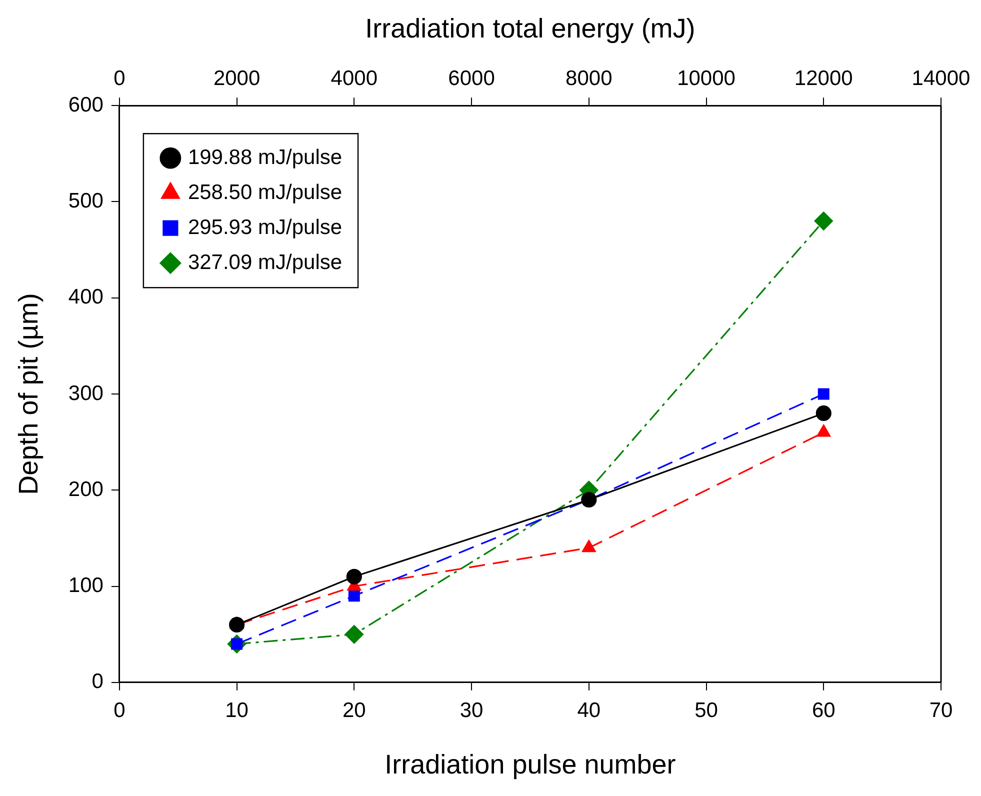 The image size is (981, 796). I want to click on y-tick-label: 300, so click(86, 393).